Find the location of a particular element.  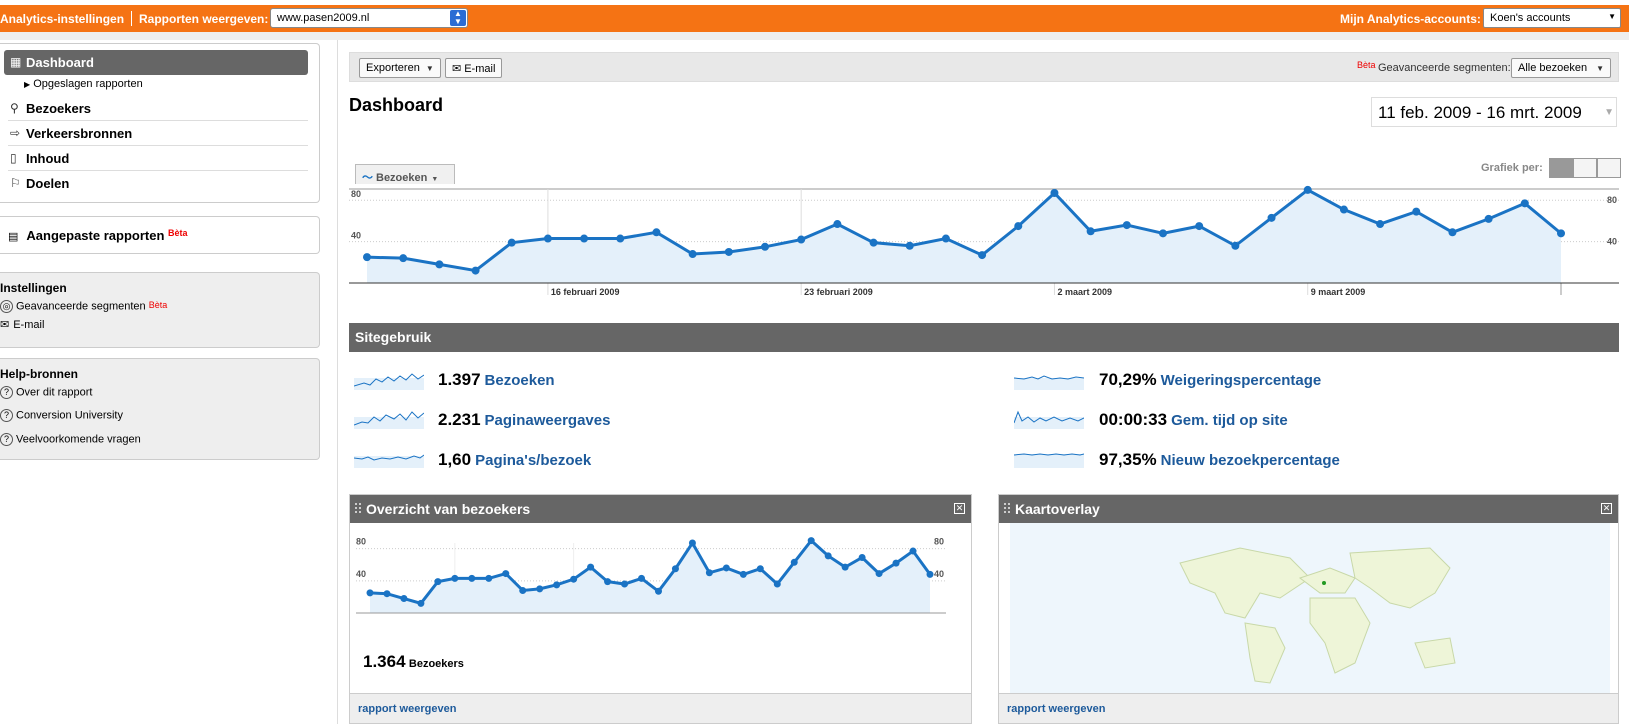

site-select: www.pasen2009.nl ▲ ▼ is located at coordinates (369, 18).